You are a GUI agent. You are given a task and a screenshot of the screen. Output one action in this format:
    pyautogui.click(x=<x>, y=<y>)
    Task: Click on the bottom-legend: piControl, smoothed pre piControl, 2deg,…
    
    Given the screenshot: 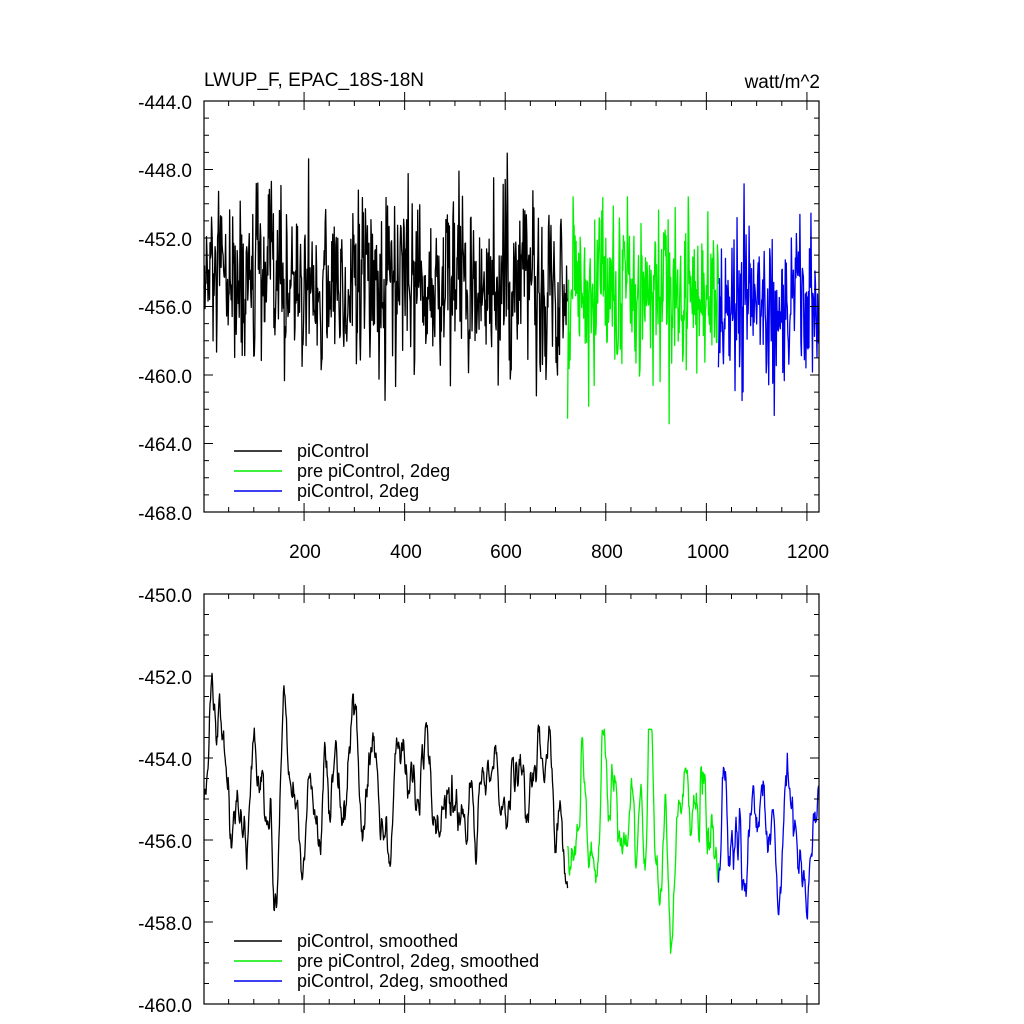 What is the action you would take?
    pyautogui.click(x=386, y=961)
    